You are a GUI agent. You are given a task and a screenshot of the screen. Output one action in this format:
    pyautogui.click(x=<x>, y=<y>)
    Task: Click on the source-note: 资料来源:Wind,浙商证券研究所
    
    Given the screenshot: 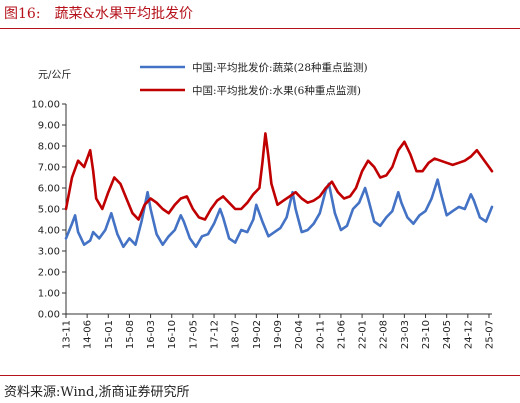 What is the action you would take?
    pyautogui.click(x=97, y=392)
    